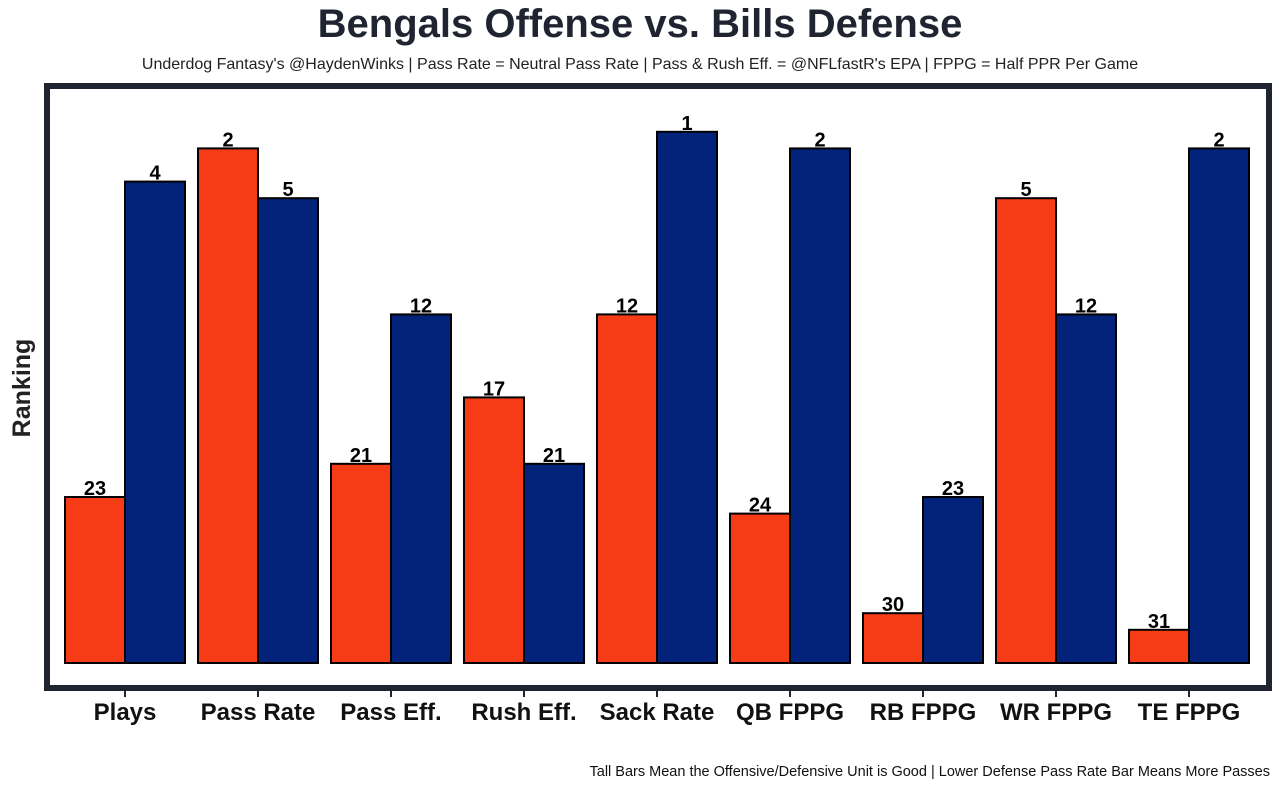  Describe the element at coordinates (287, 190) in the screenshot. I see `data-label-defense-1: 5` at that location.